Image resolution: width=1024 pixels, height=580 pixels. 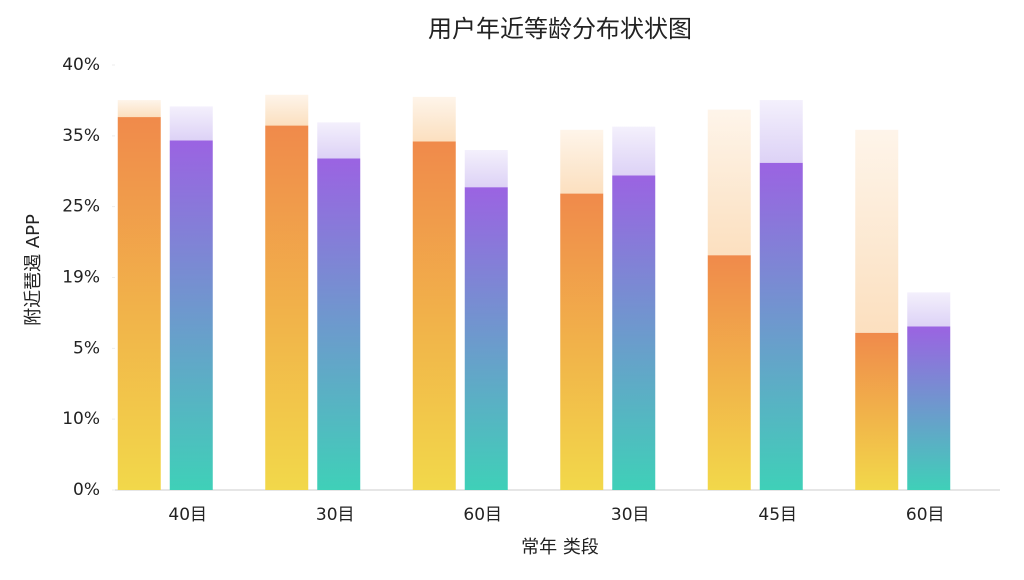 I want to click on y-tick-label: 10%, so click(x=81, y=419).